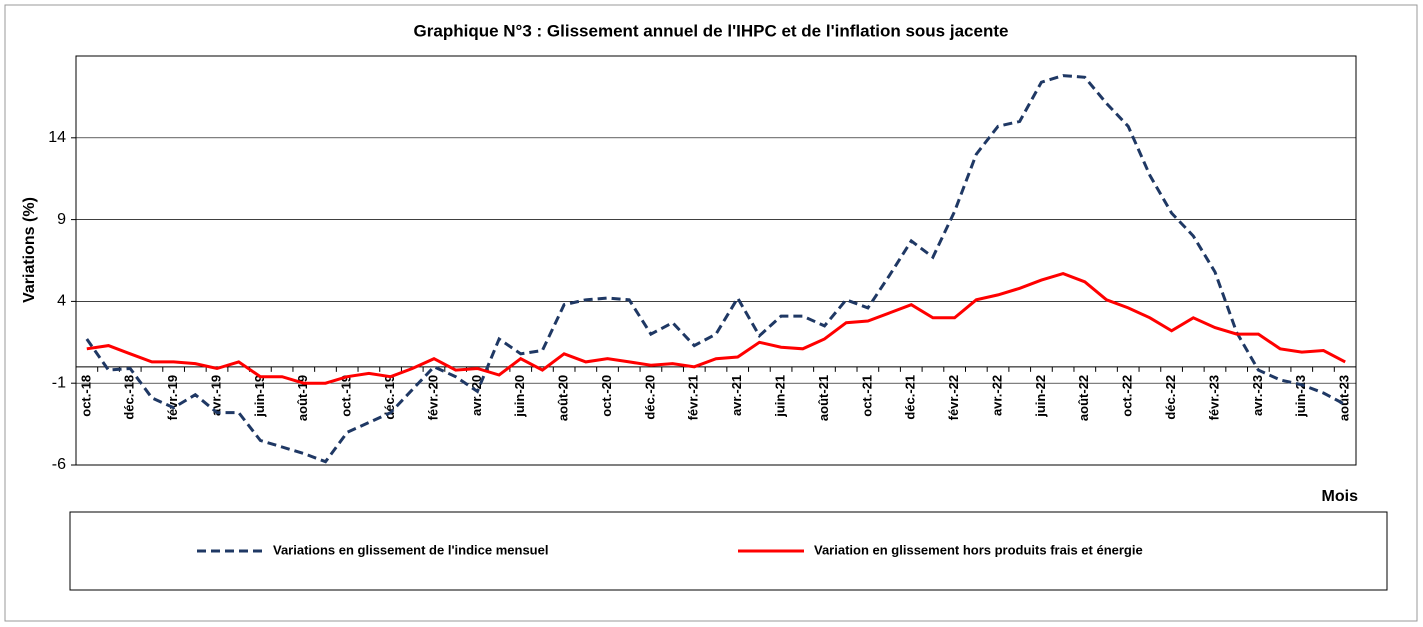  I want to click on x-tick-label: août-22, so click(1083, 398).